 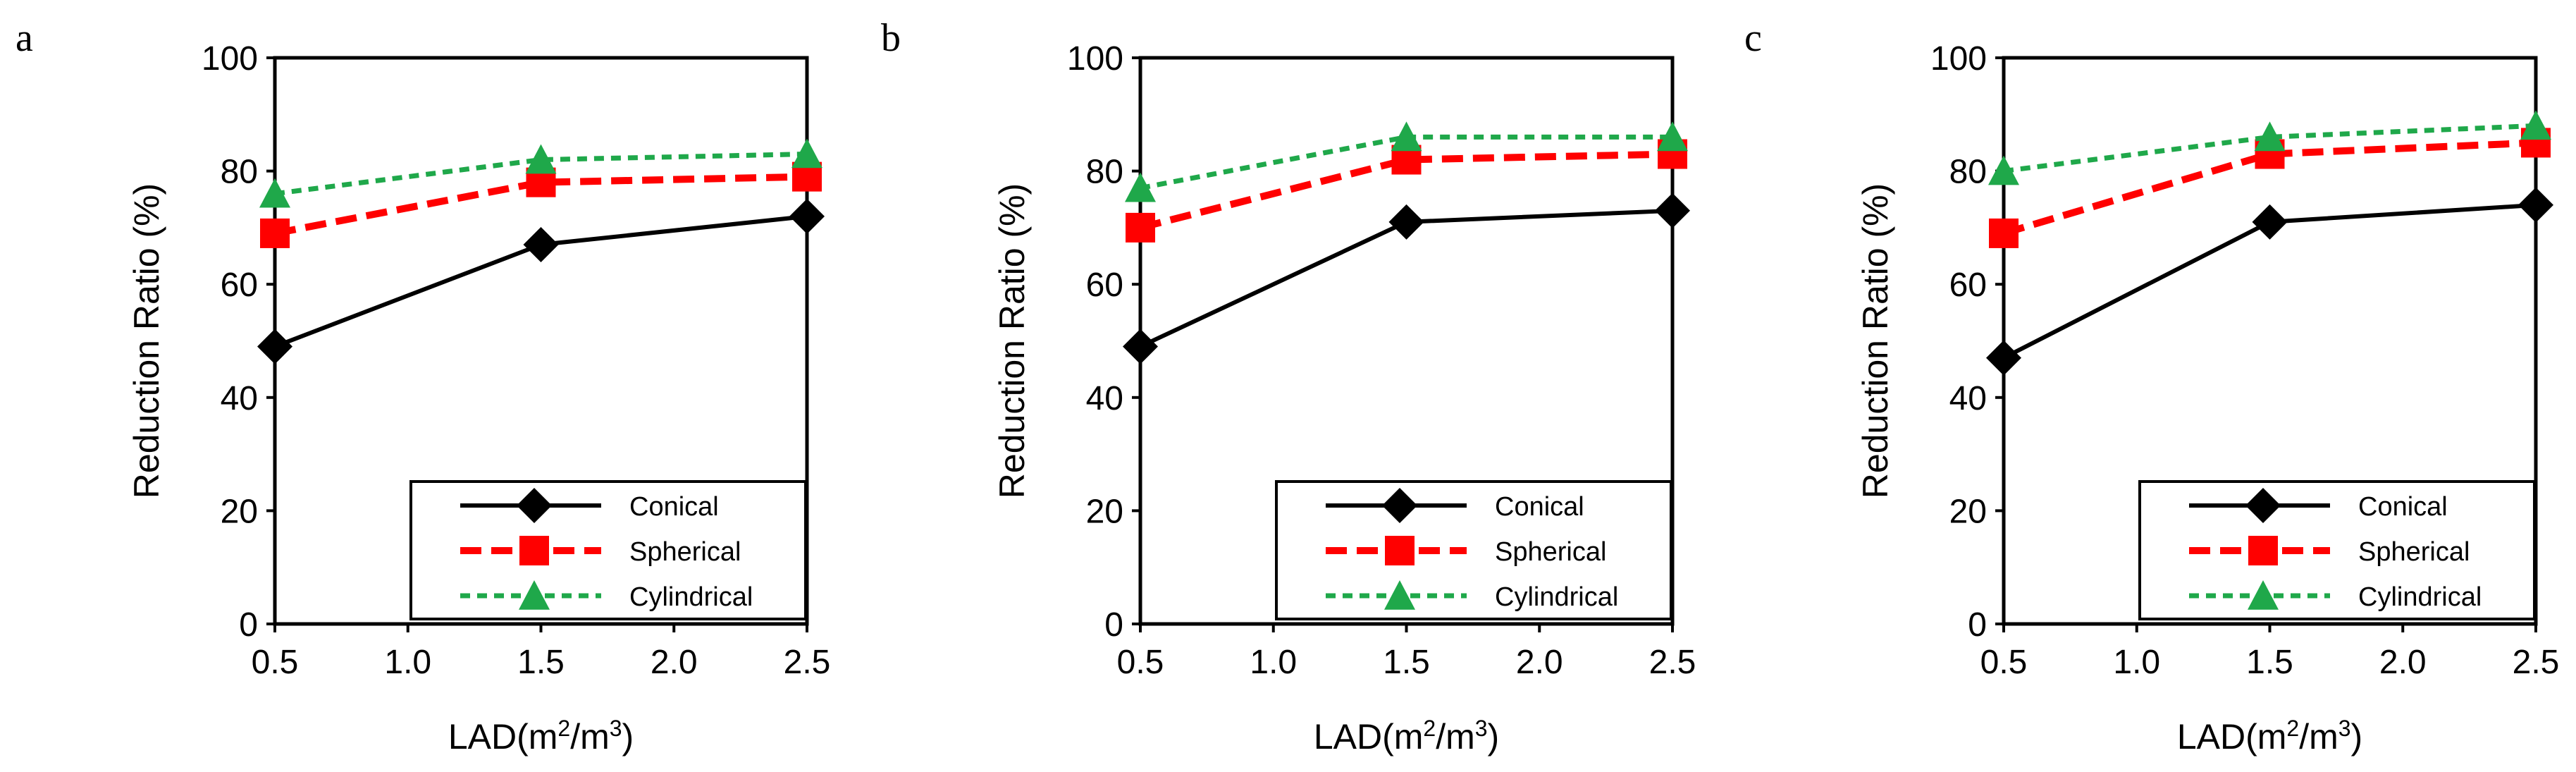 I want to click on panel-letter: a, so click(x=25, y=38).